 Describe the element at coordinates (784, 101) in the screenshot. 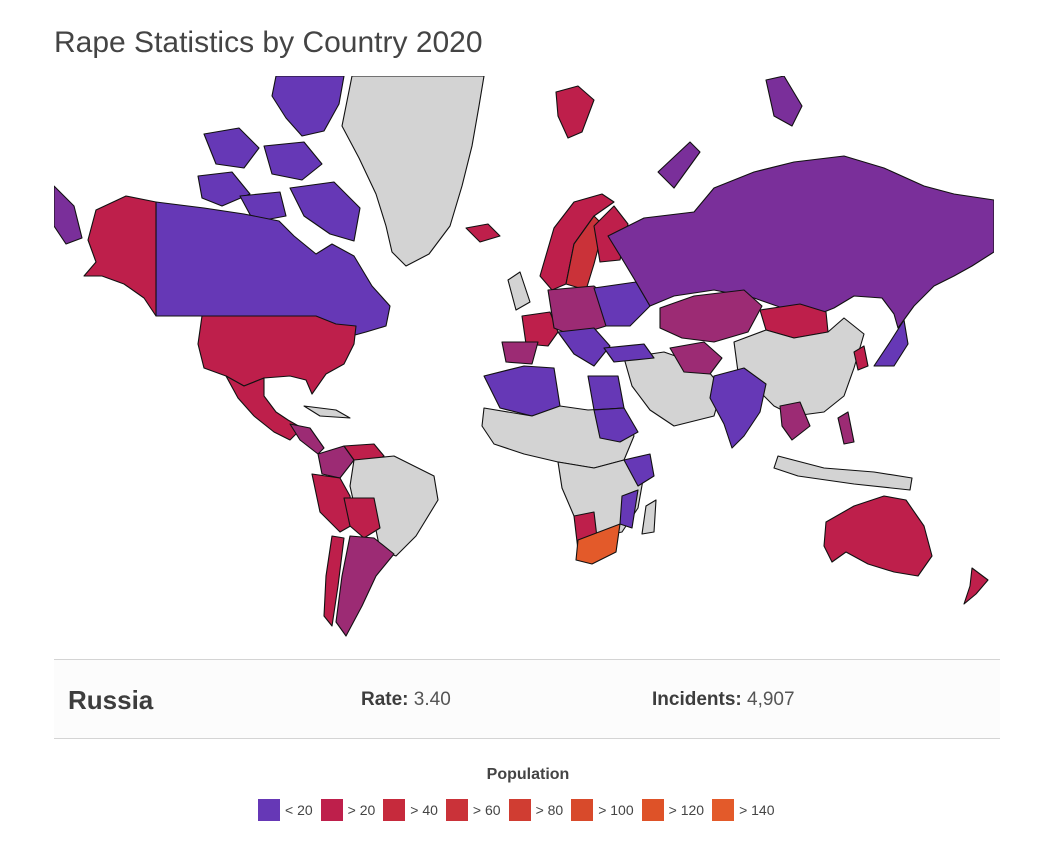

I see `country-russia-north-island` at that location.